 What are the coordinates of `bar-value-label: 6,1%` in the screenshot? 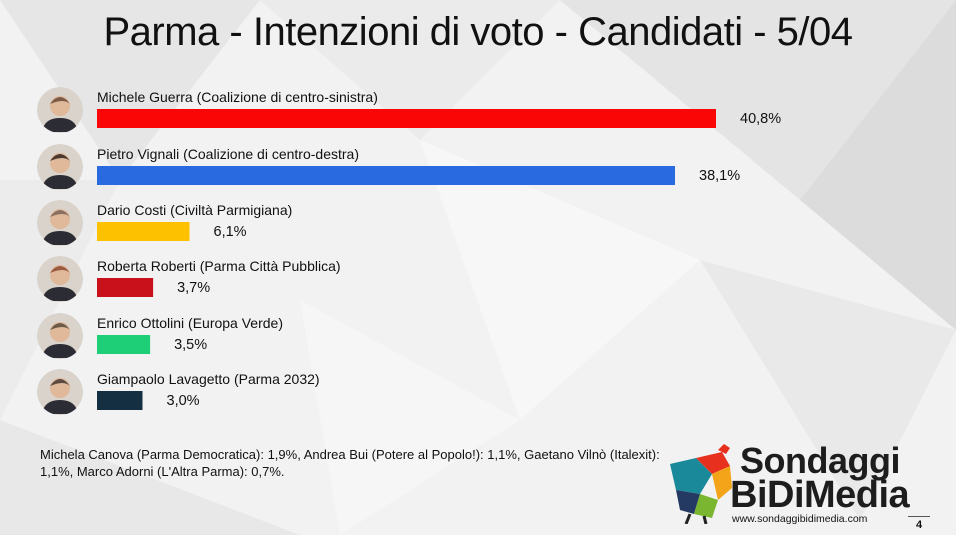 It's located at (230, 232).